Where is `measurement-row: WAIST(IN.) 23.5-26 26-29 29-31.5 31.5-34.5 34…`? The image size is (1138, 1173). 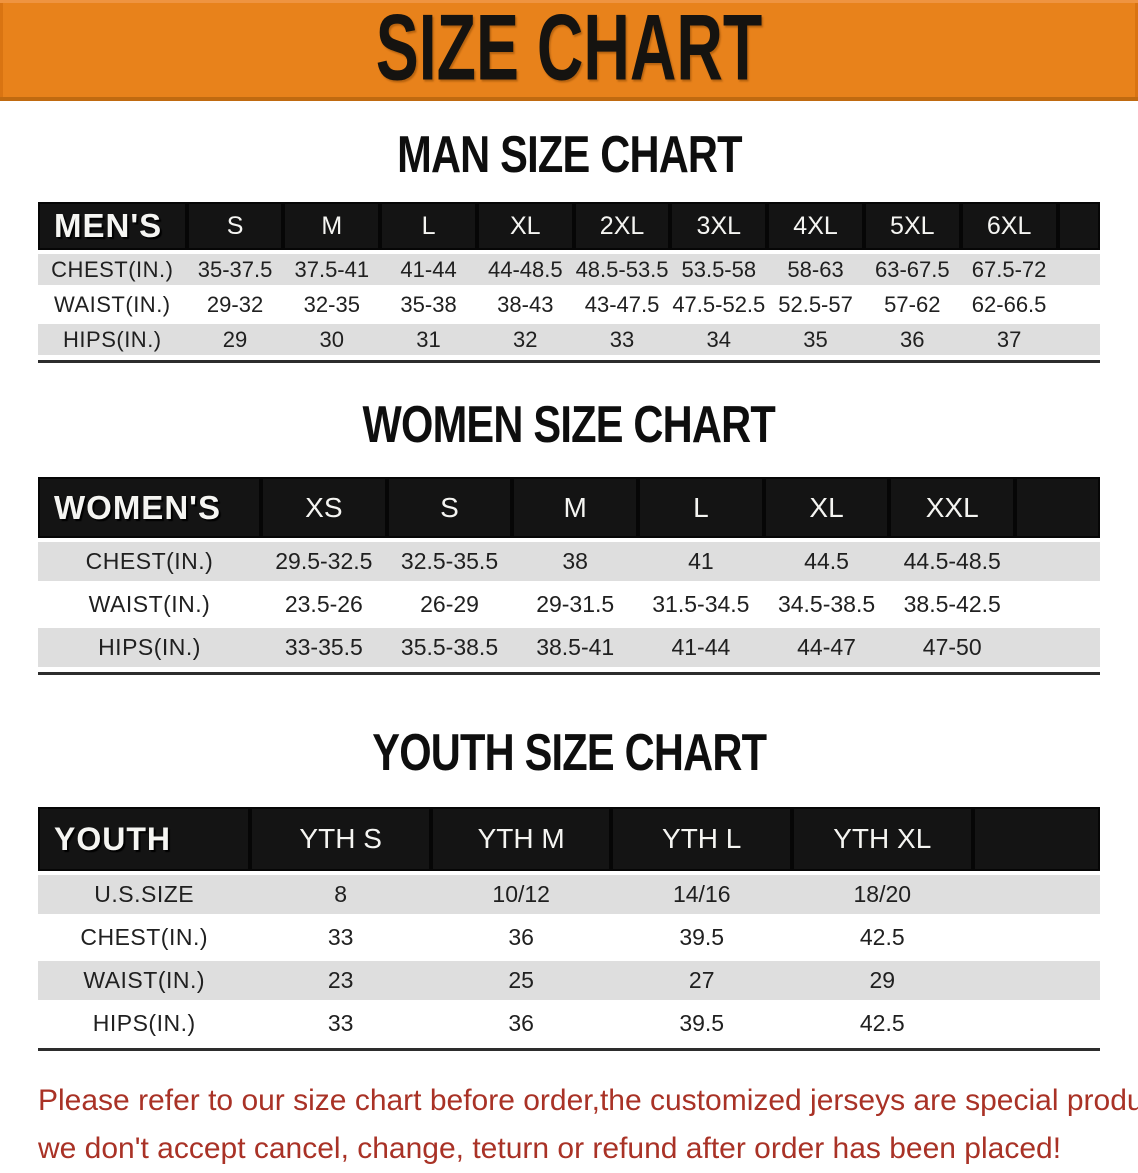 measurement-row: WAIST(IN.) 23.5-26 26-29 29-31.5 31.5-34.5 34… is located at coordinates (569, 604).